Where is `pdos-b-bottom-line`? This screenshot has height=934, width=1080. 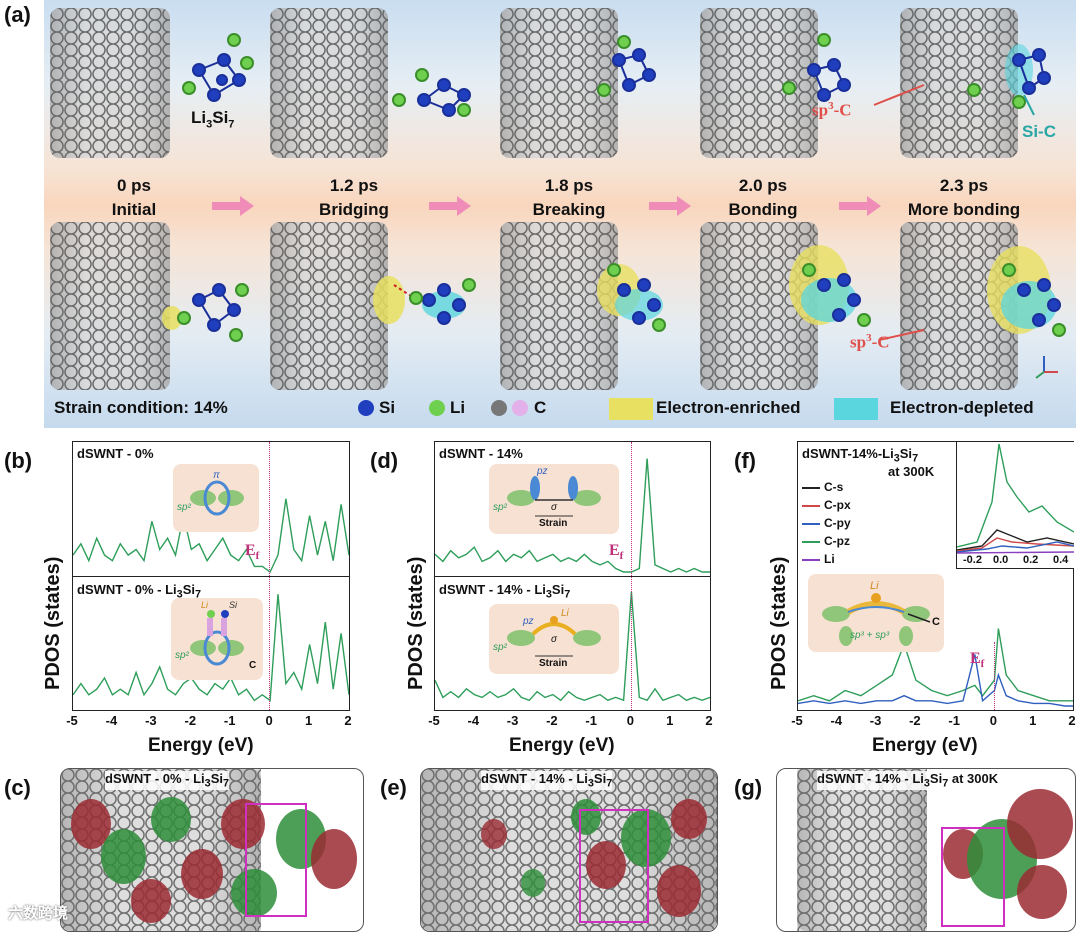 pdos-b-bottom-line is located at coordinates (211, 648).